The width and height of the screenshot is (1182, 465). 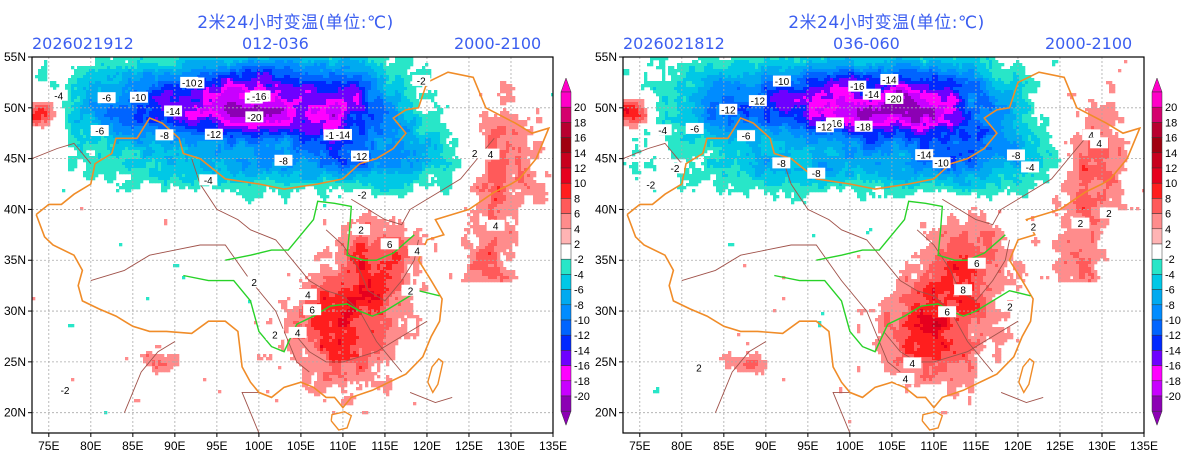 I want to click on yangtze-river, so click(x=311, y=313).